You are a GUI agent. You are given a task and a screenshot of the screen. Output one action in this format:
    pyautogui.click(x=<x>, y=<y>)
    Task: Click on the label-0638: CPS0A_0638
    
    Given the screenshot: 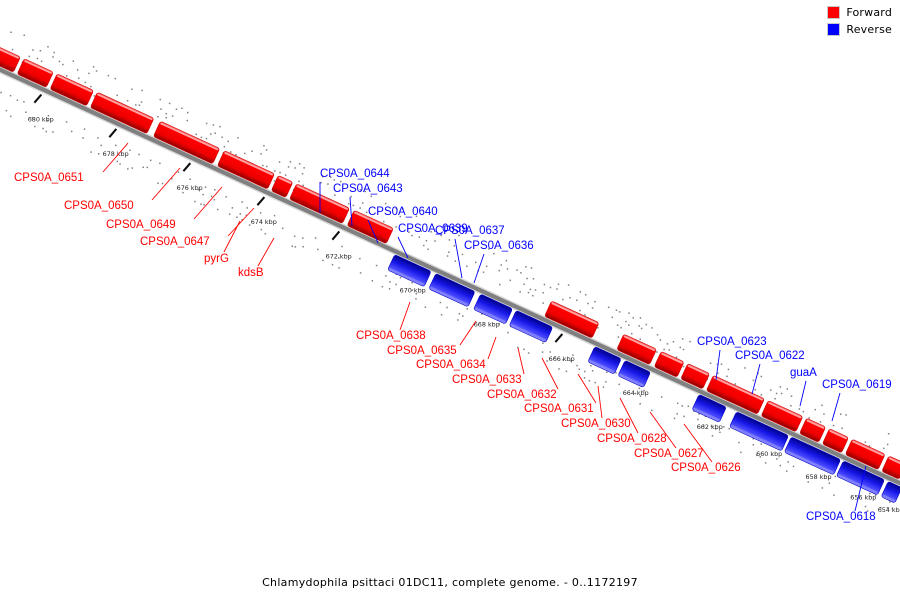 What is the action you would take?
    pyautogui.click(x=391, y=336)
    